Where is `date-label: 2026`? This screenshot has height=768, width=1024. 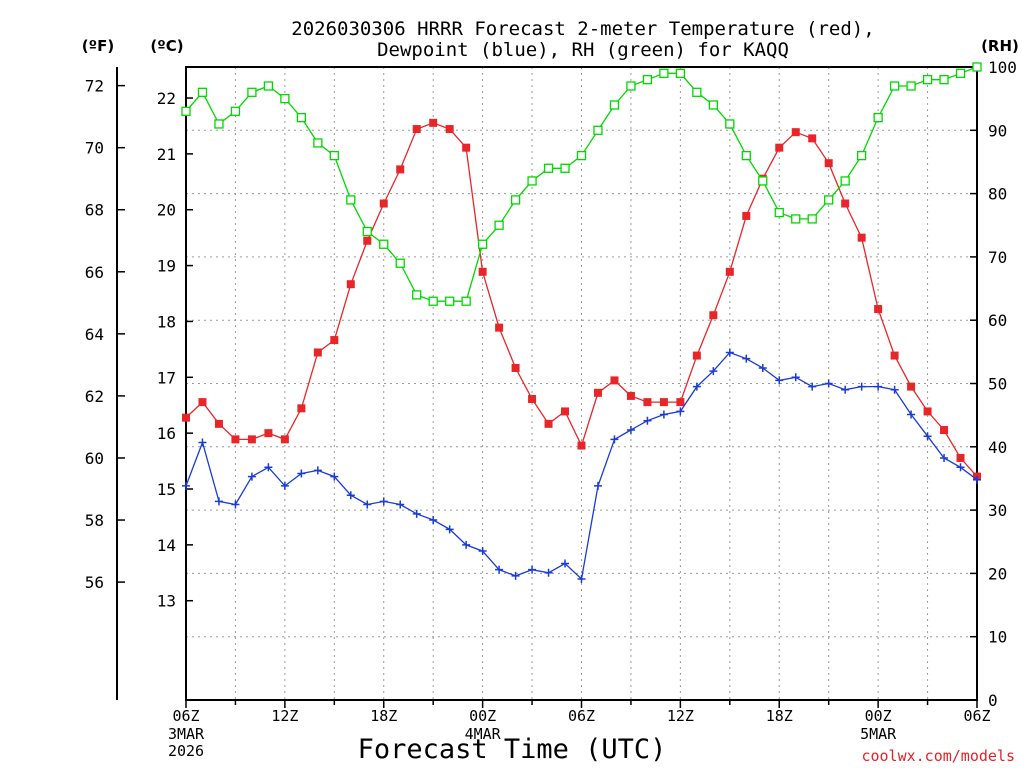
date-label: 2026 is located at coordinates (186, 751).